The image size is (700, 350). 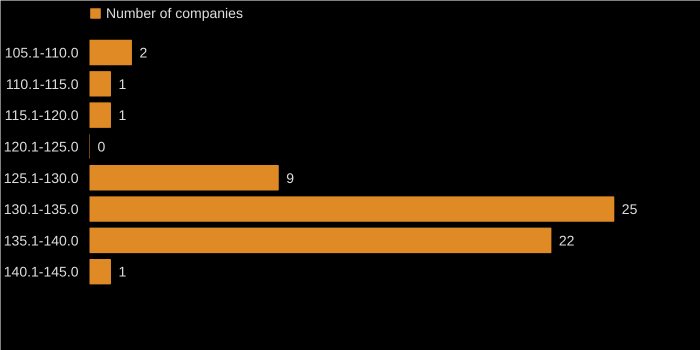 What do you see at coordinates (290, 178) in the screenshot?
I see `data-label: 9` at bounding box center [290, 178].